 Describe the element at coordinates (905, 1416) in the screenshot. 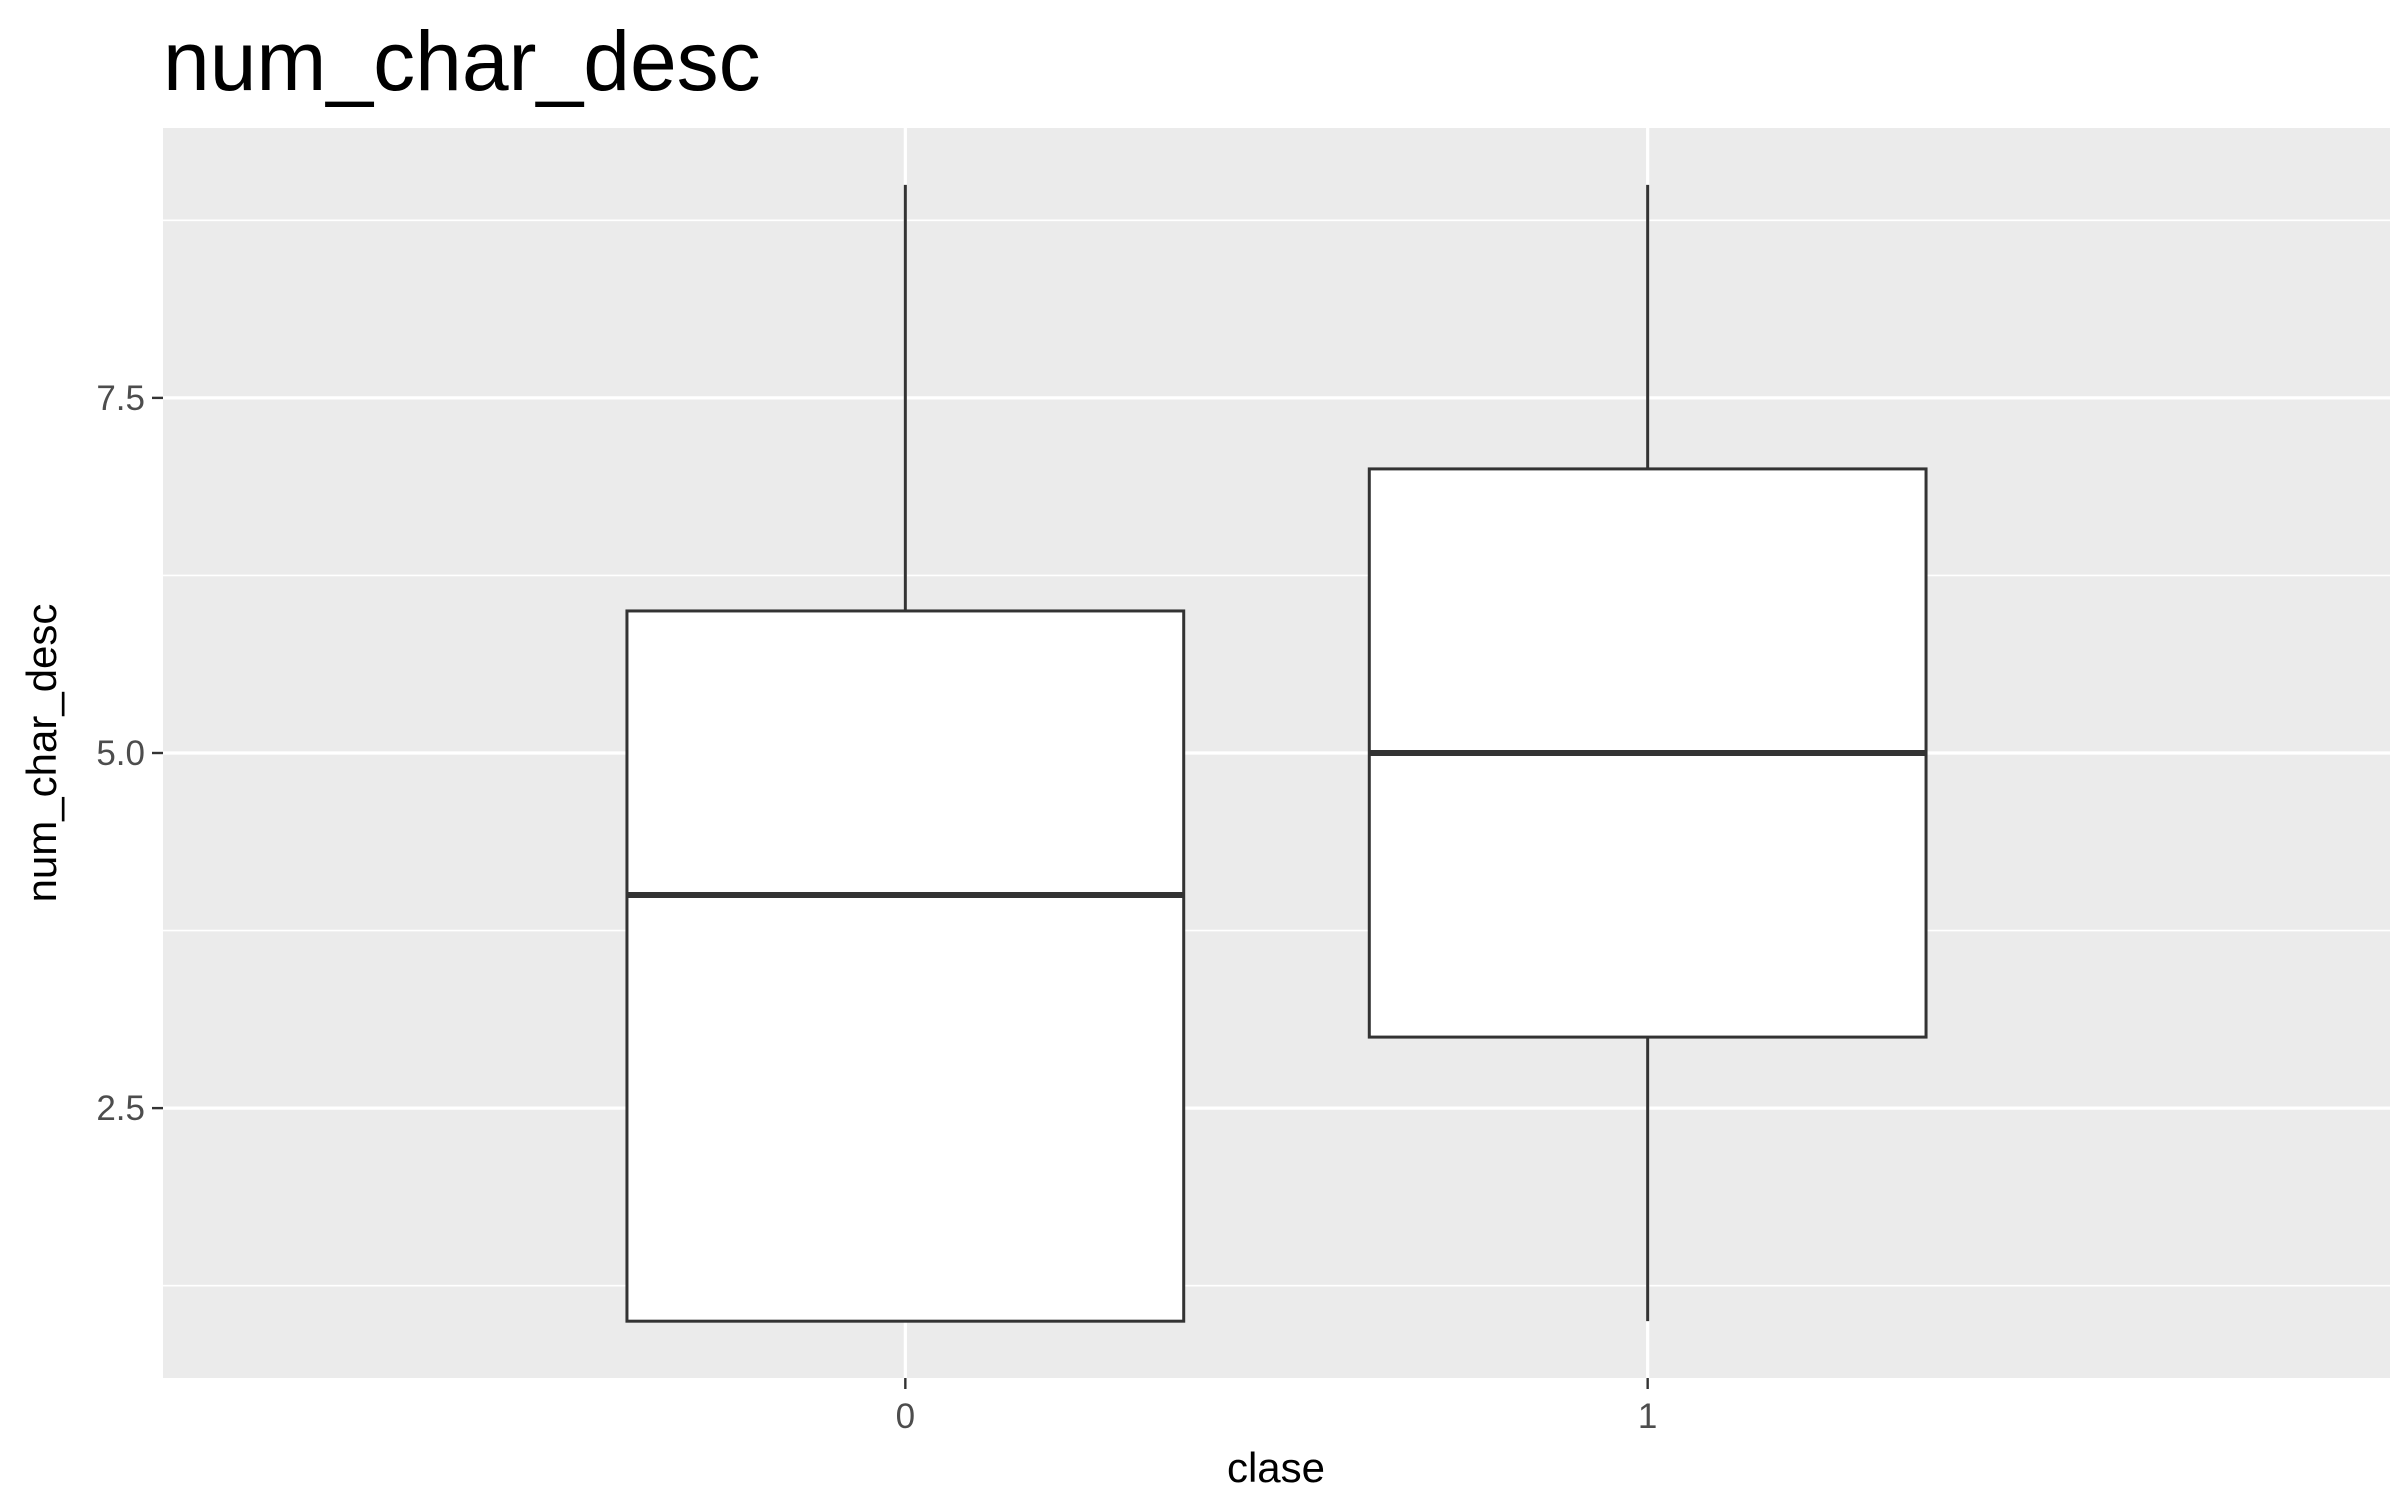

I see `x-tick-label: 0` at that location.